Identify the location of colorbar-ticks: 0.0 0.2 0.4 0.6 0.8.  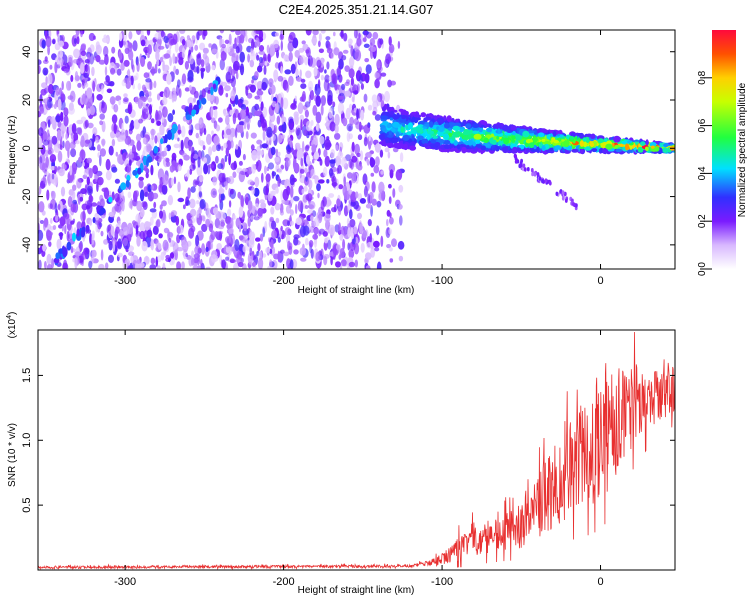
(704, 173).